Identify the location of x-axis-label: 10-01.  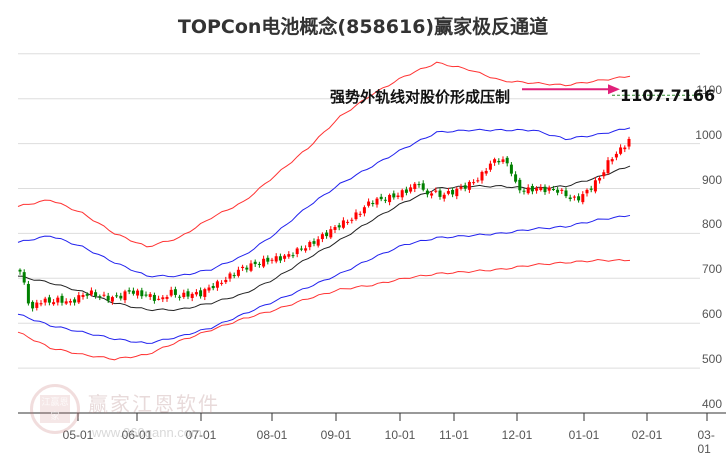
(400, 435).